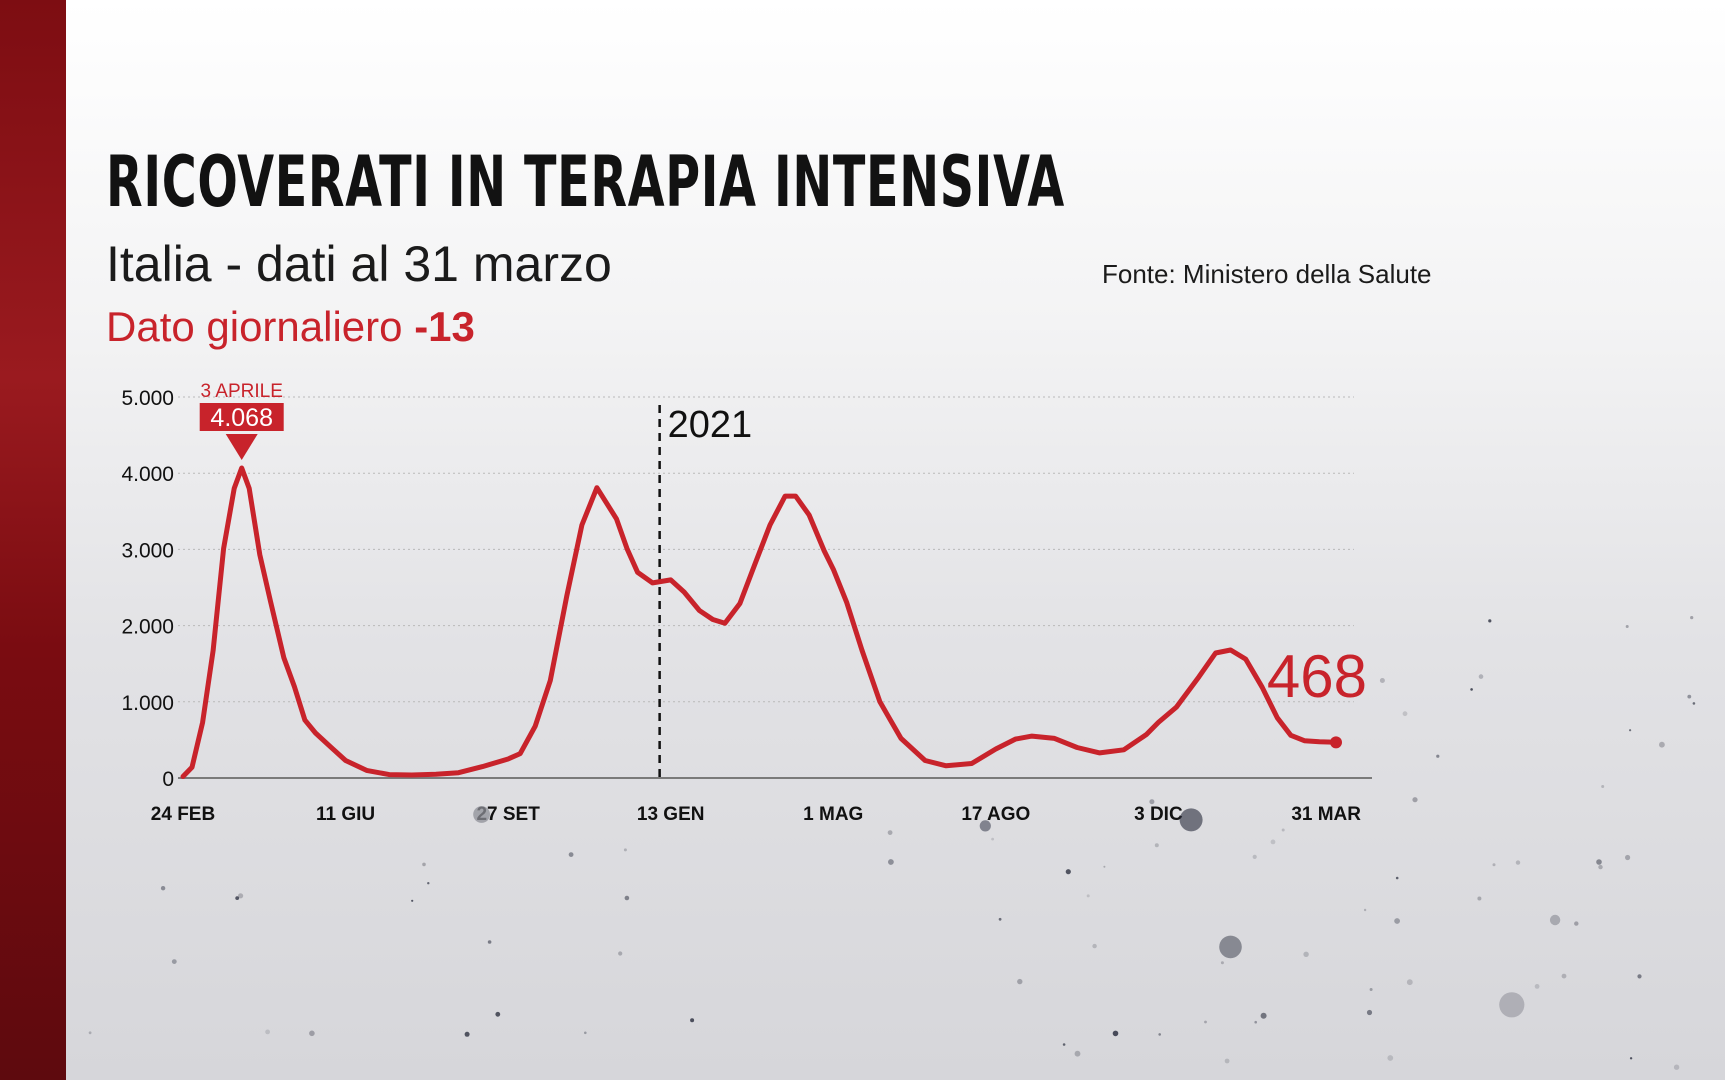 Image resolution: width=1725 pixels, height=1080 pixels. What do you see at coordinates (833, 814) in the screenshot?
I see `x-tick-label: 1 MAG` at bounding box center [833, 814].